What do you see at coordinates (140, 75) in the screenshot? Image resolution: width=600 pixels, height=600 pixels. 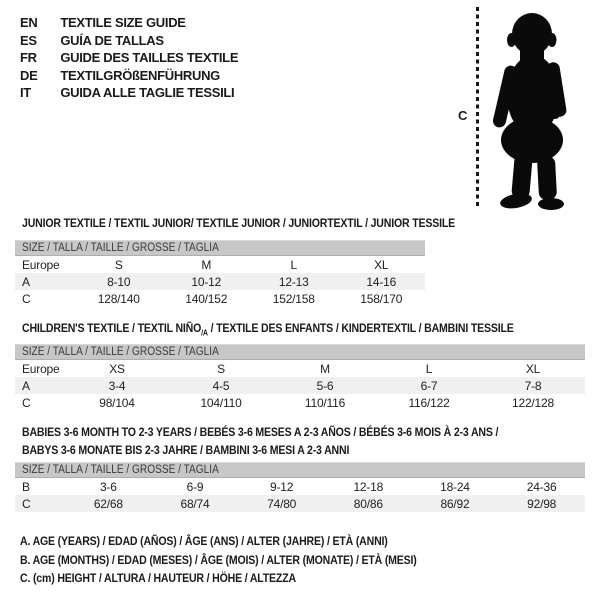 I see `language-label: TEXTILGRÖßENFÜHRUNG` at bounding box center [140, 75].